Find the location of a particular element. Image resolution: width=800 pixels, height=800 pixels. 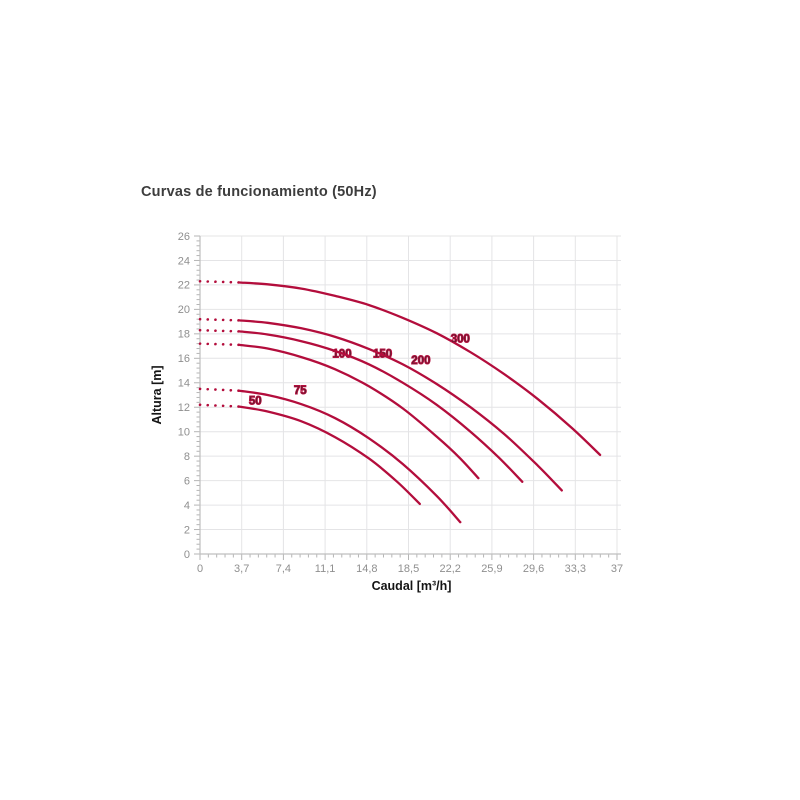

pump-curve-50: 50 is located at coordinates (309, 450).